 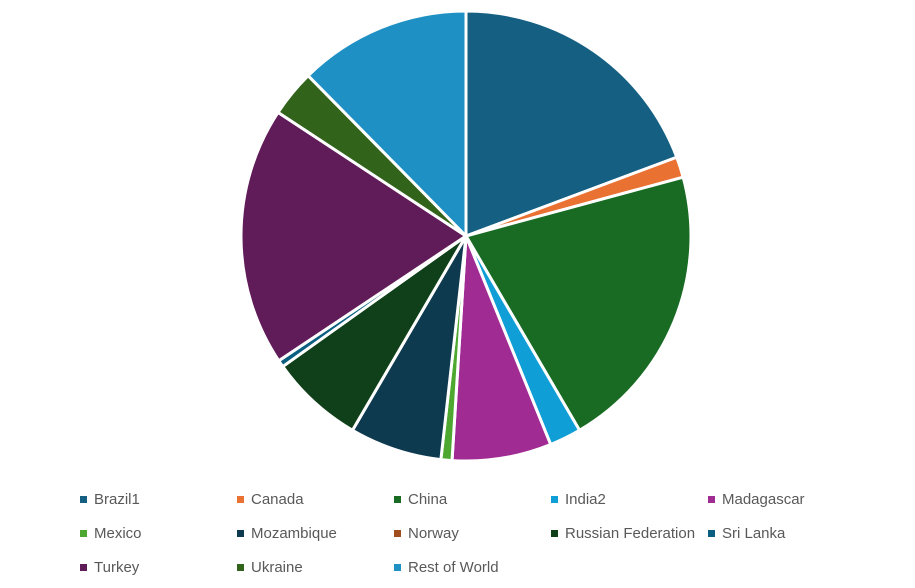 I want to click on legend-item: Mexico, so click(x=158, y=533).